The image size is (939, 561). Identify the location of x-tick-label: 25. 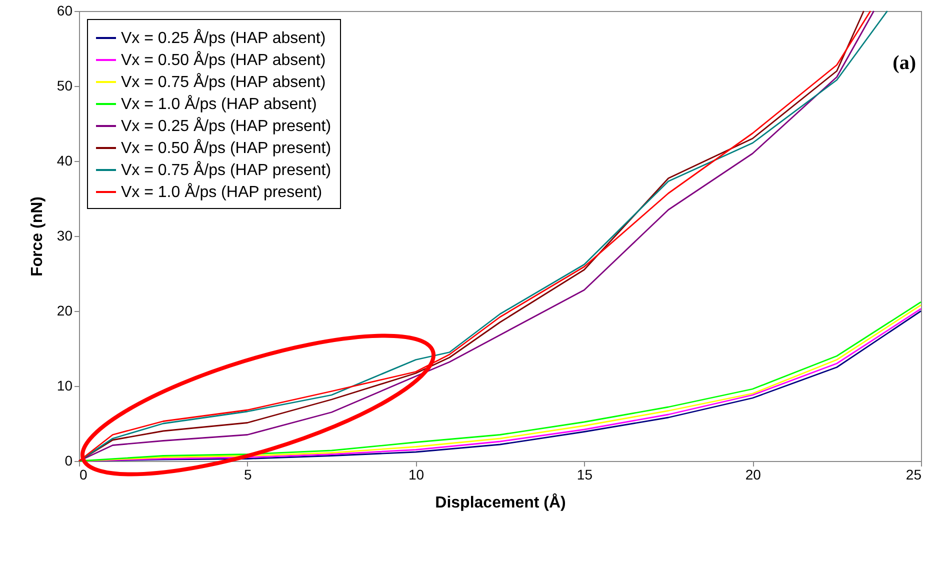
(914, 474).